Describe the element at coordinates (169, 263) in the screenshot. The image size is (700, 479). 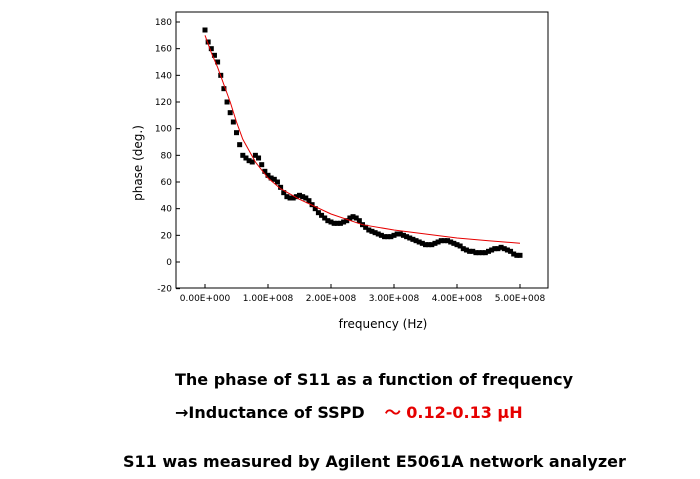
I see `y-tick-label: 0` at that location.